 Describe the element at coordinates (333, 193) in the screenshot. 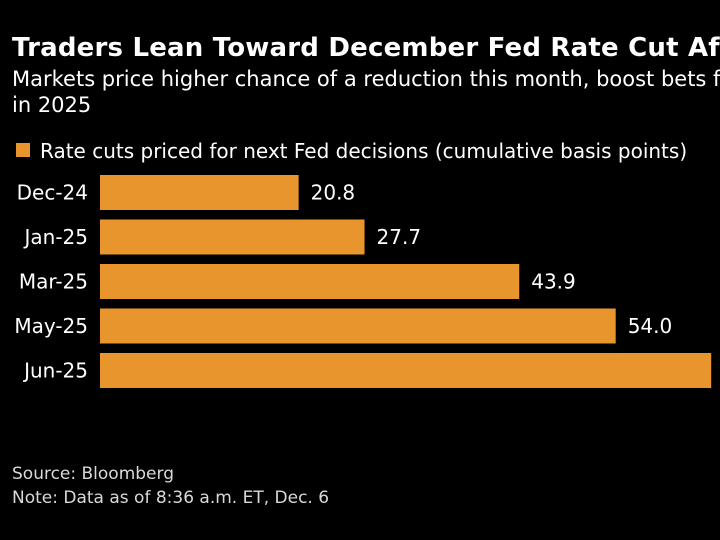

I see `value-label: 20.8` at that location.